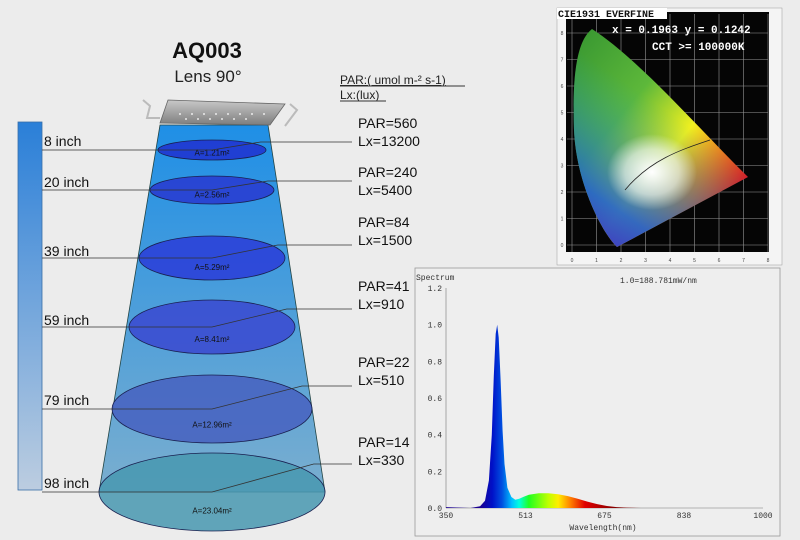 Image resolution: width=800 pixels, height=540 pixels. Describe the element at coordinates (562, 34) in the screenshot. I see `cie-y-tick: 8` at that location.